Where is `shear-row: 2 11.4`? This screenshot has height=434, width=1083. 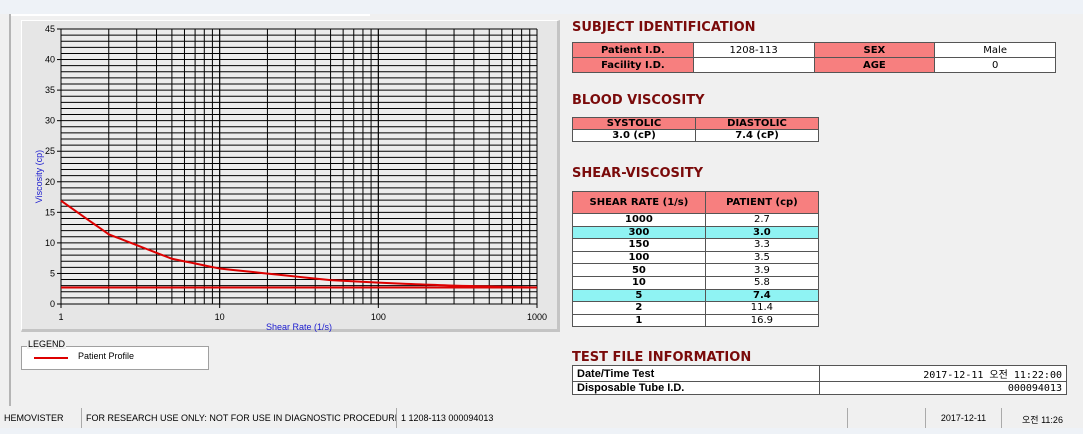
shear-row: 2 11.4 is located at coordinates (696, 308).